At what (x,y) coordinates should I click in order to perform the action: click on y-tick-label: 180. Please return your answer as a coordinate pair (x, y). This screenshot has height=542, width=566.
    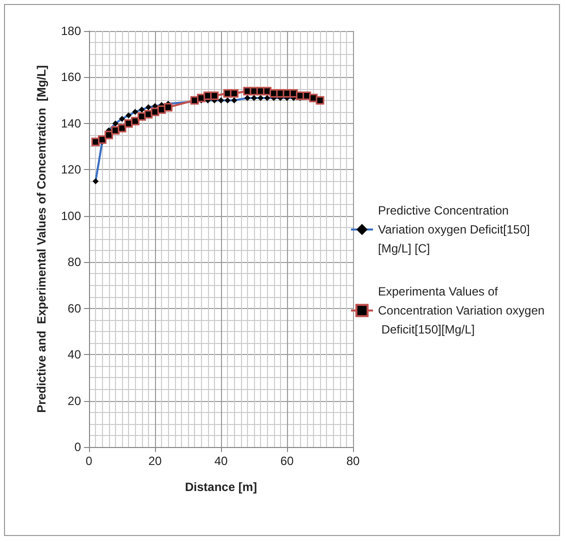
    Looking at the image, I should click on (71, 31).